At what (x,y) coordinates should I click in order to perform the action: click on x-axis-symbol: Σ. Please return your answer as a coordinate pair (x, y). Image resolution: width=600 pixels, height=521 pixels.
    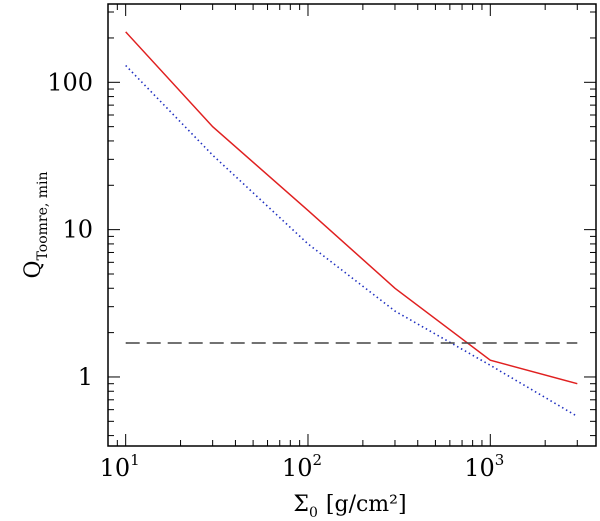
    Looking at the image, I should click on (301, 504).